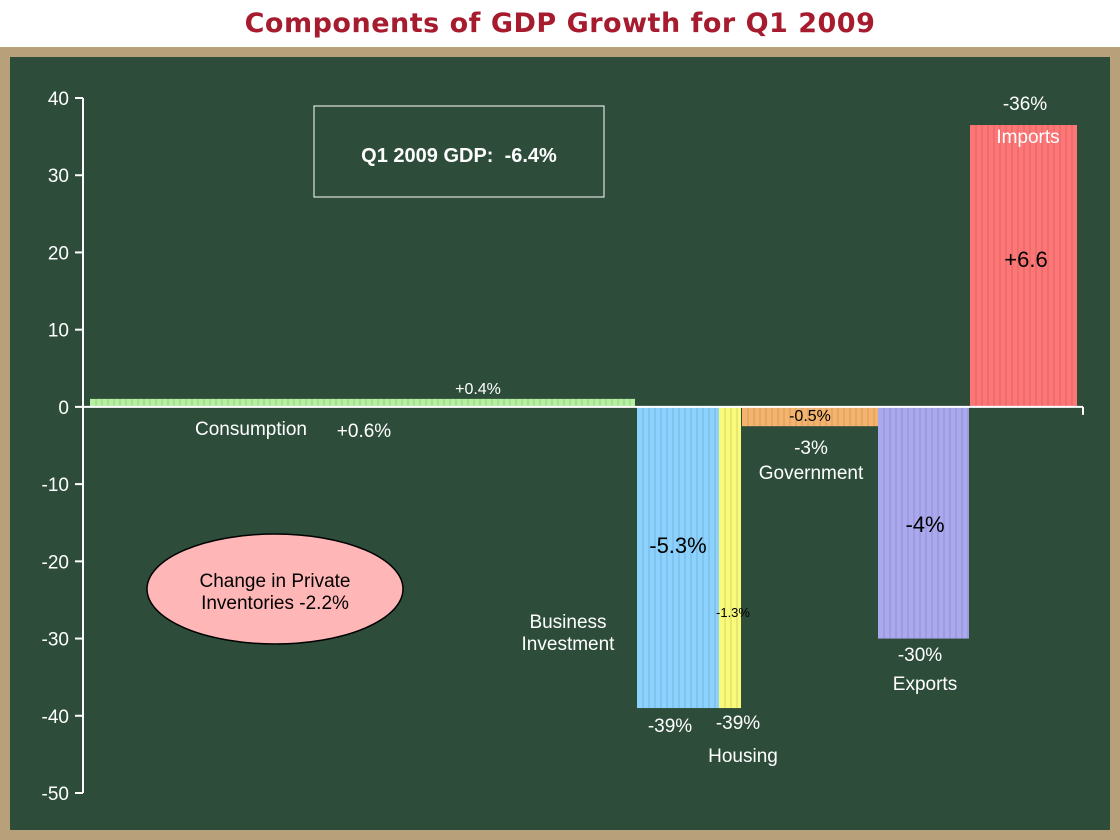 This screenshot has width=1120, height=840. Describe the element at coordinates (58, 176) in the screenshot. I see `y-tick-label: 30` at that location.